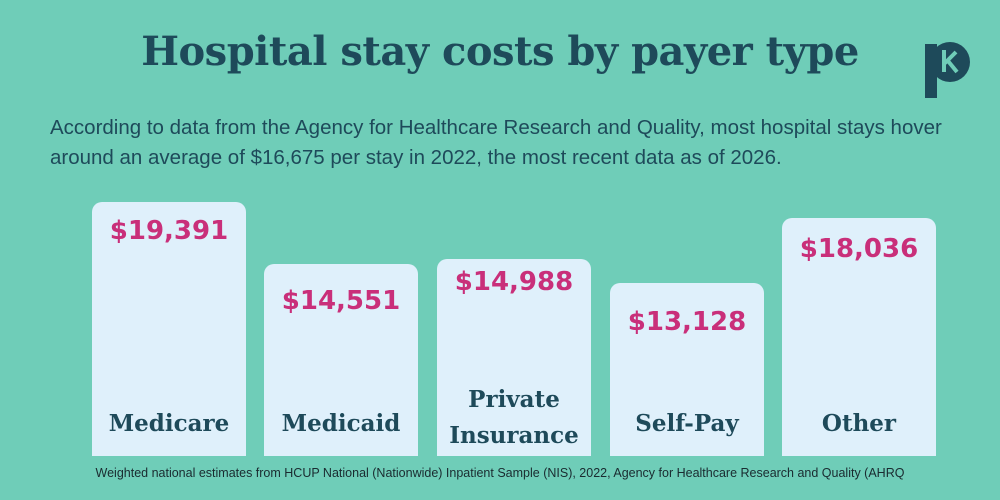 Image resolution: width=1000 pixels, height=500 pixels. Describe the element at coordinates (169, 231) in the screenshot. I see `bar-value: $19,391` at that location.